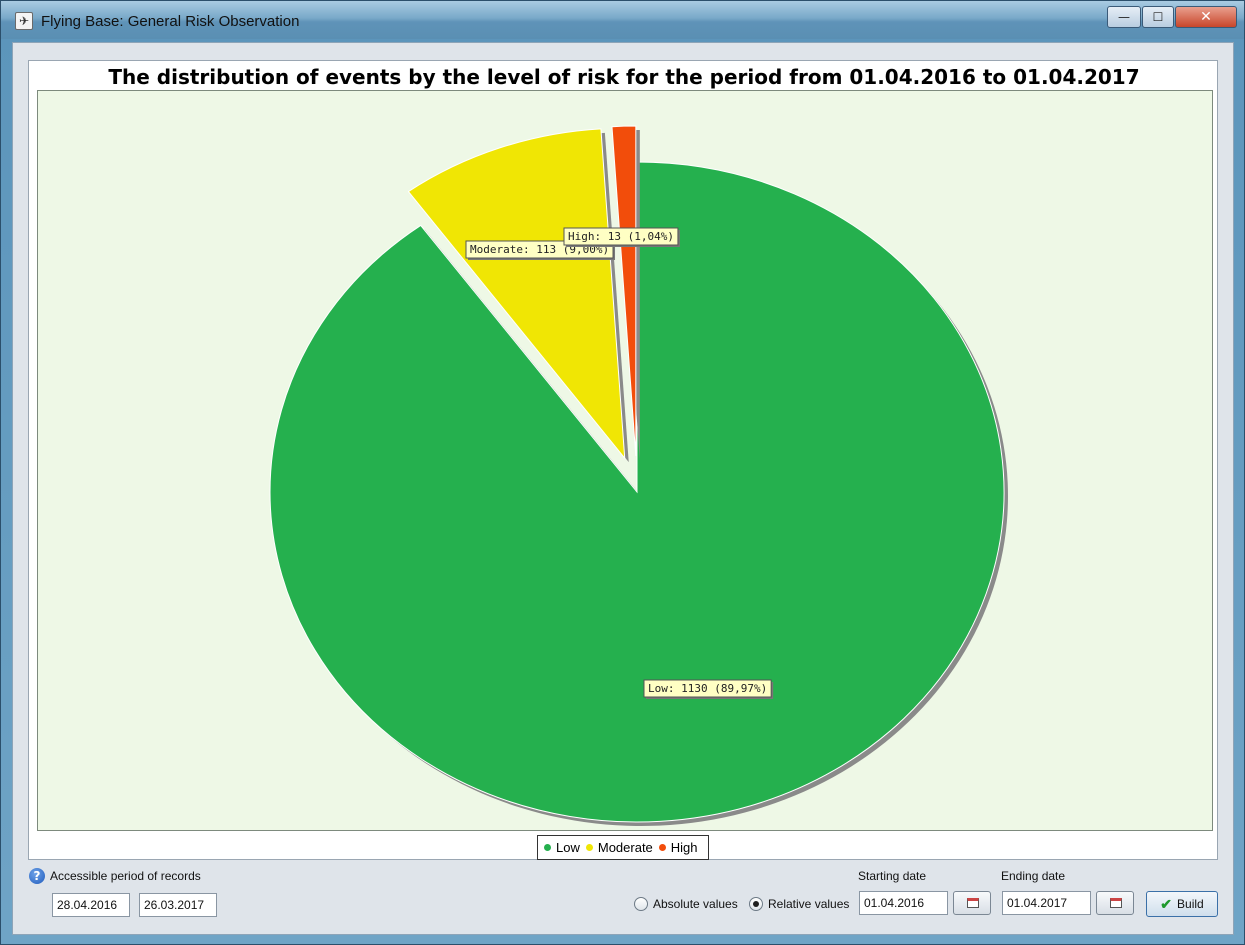 The width and height of the screenshot is (1245, 945). What do you see at coordinates (684, 847) in the screenshot?
I see `legend-label: High` at bounding box center [684, 847].